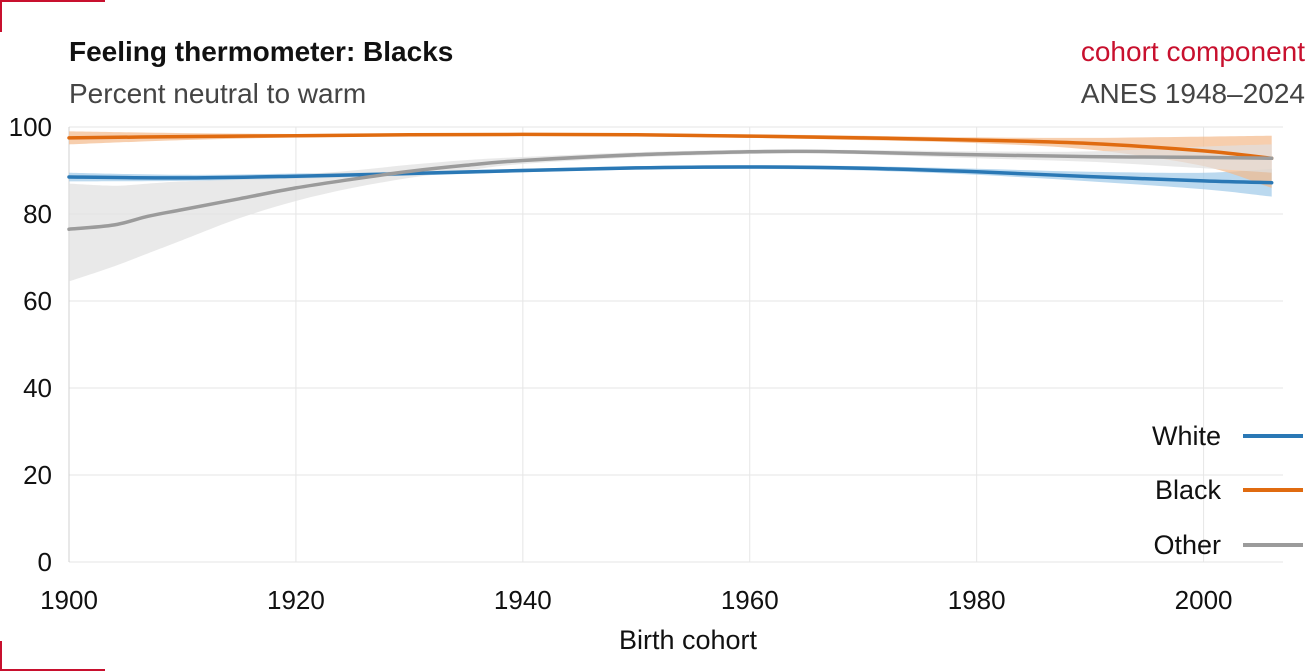  What do you see at coordinates (1, 656) in the screenshot?
I see `corner-mark-bottom-vertical` at bounding box center [1, 656].